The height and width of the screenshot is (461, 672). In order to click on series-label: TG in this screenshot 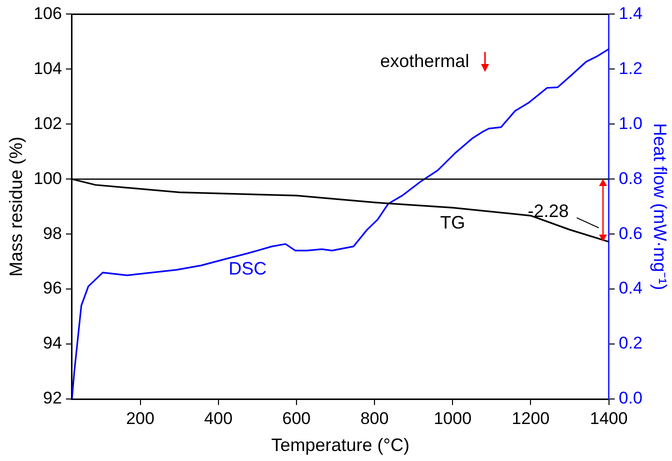, I will do `click(453, 222)`.